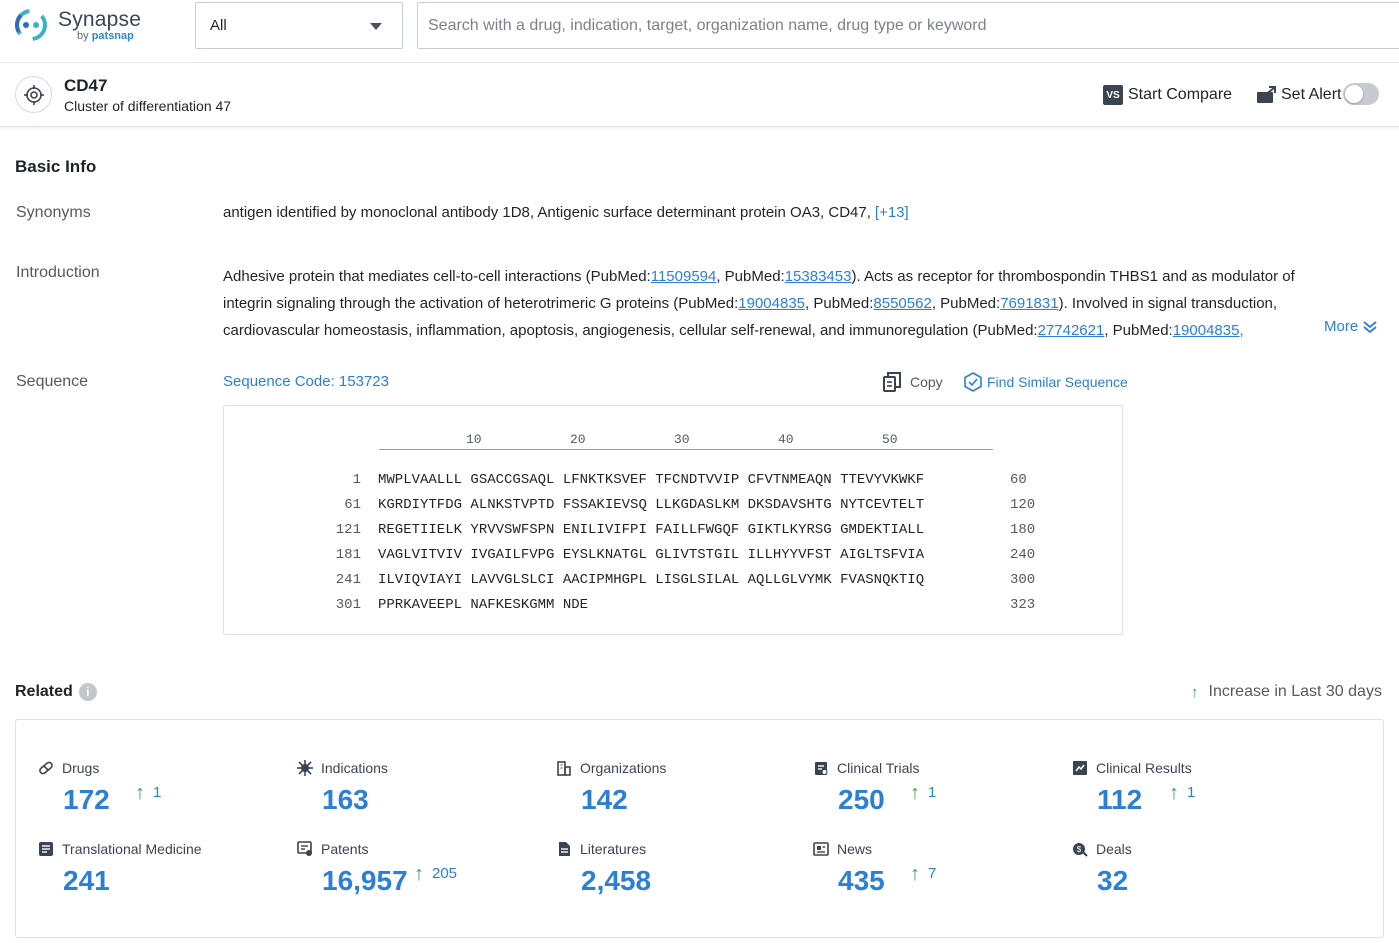 The height and width of the screenshot is (943, 1399). Describe the element at coordinates (578, 439) in the screenshot. I see `ruler-tick-label: 20` at that location.